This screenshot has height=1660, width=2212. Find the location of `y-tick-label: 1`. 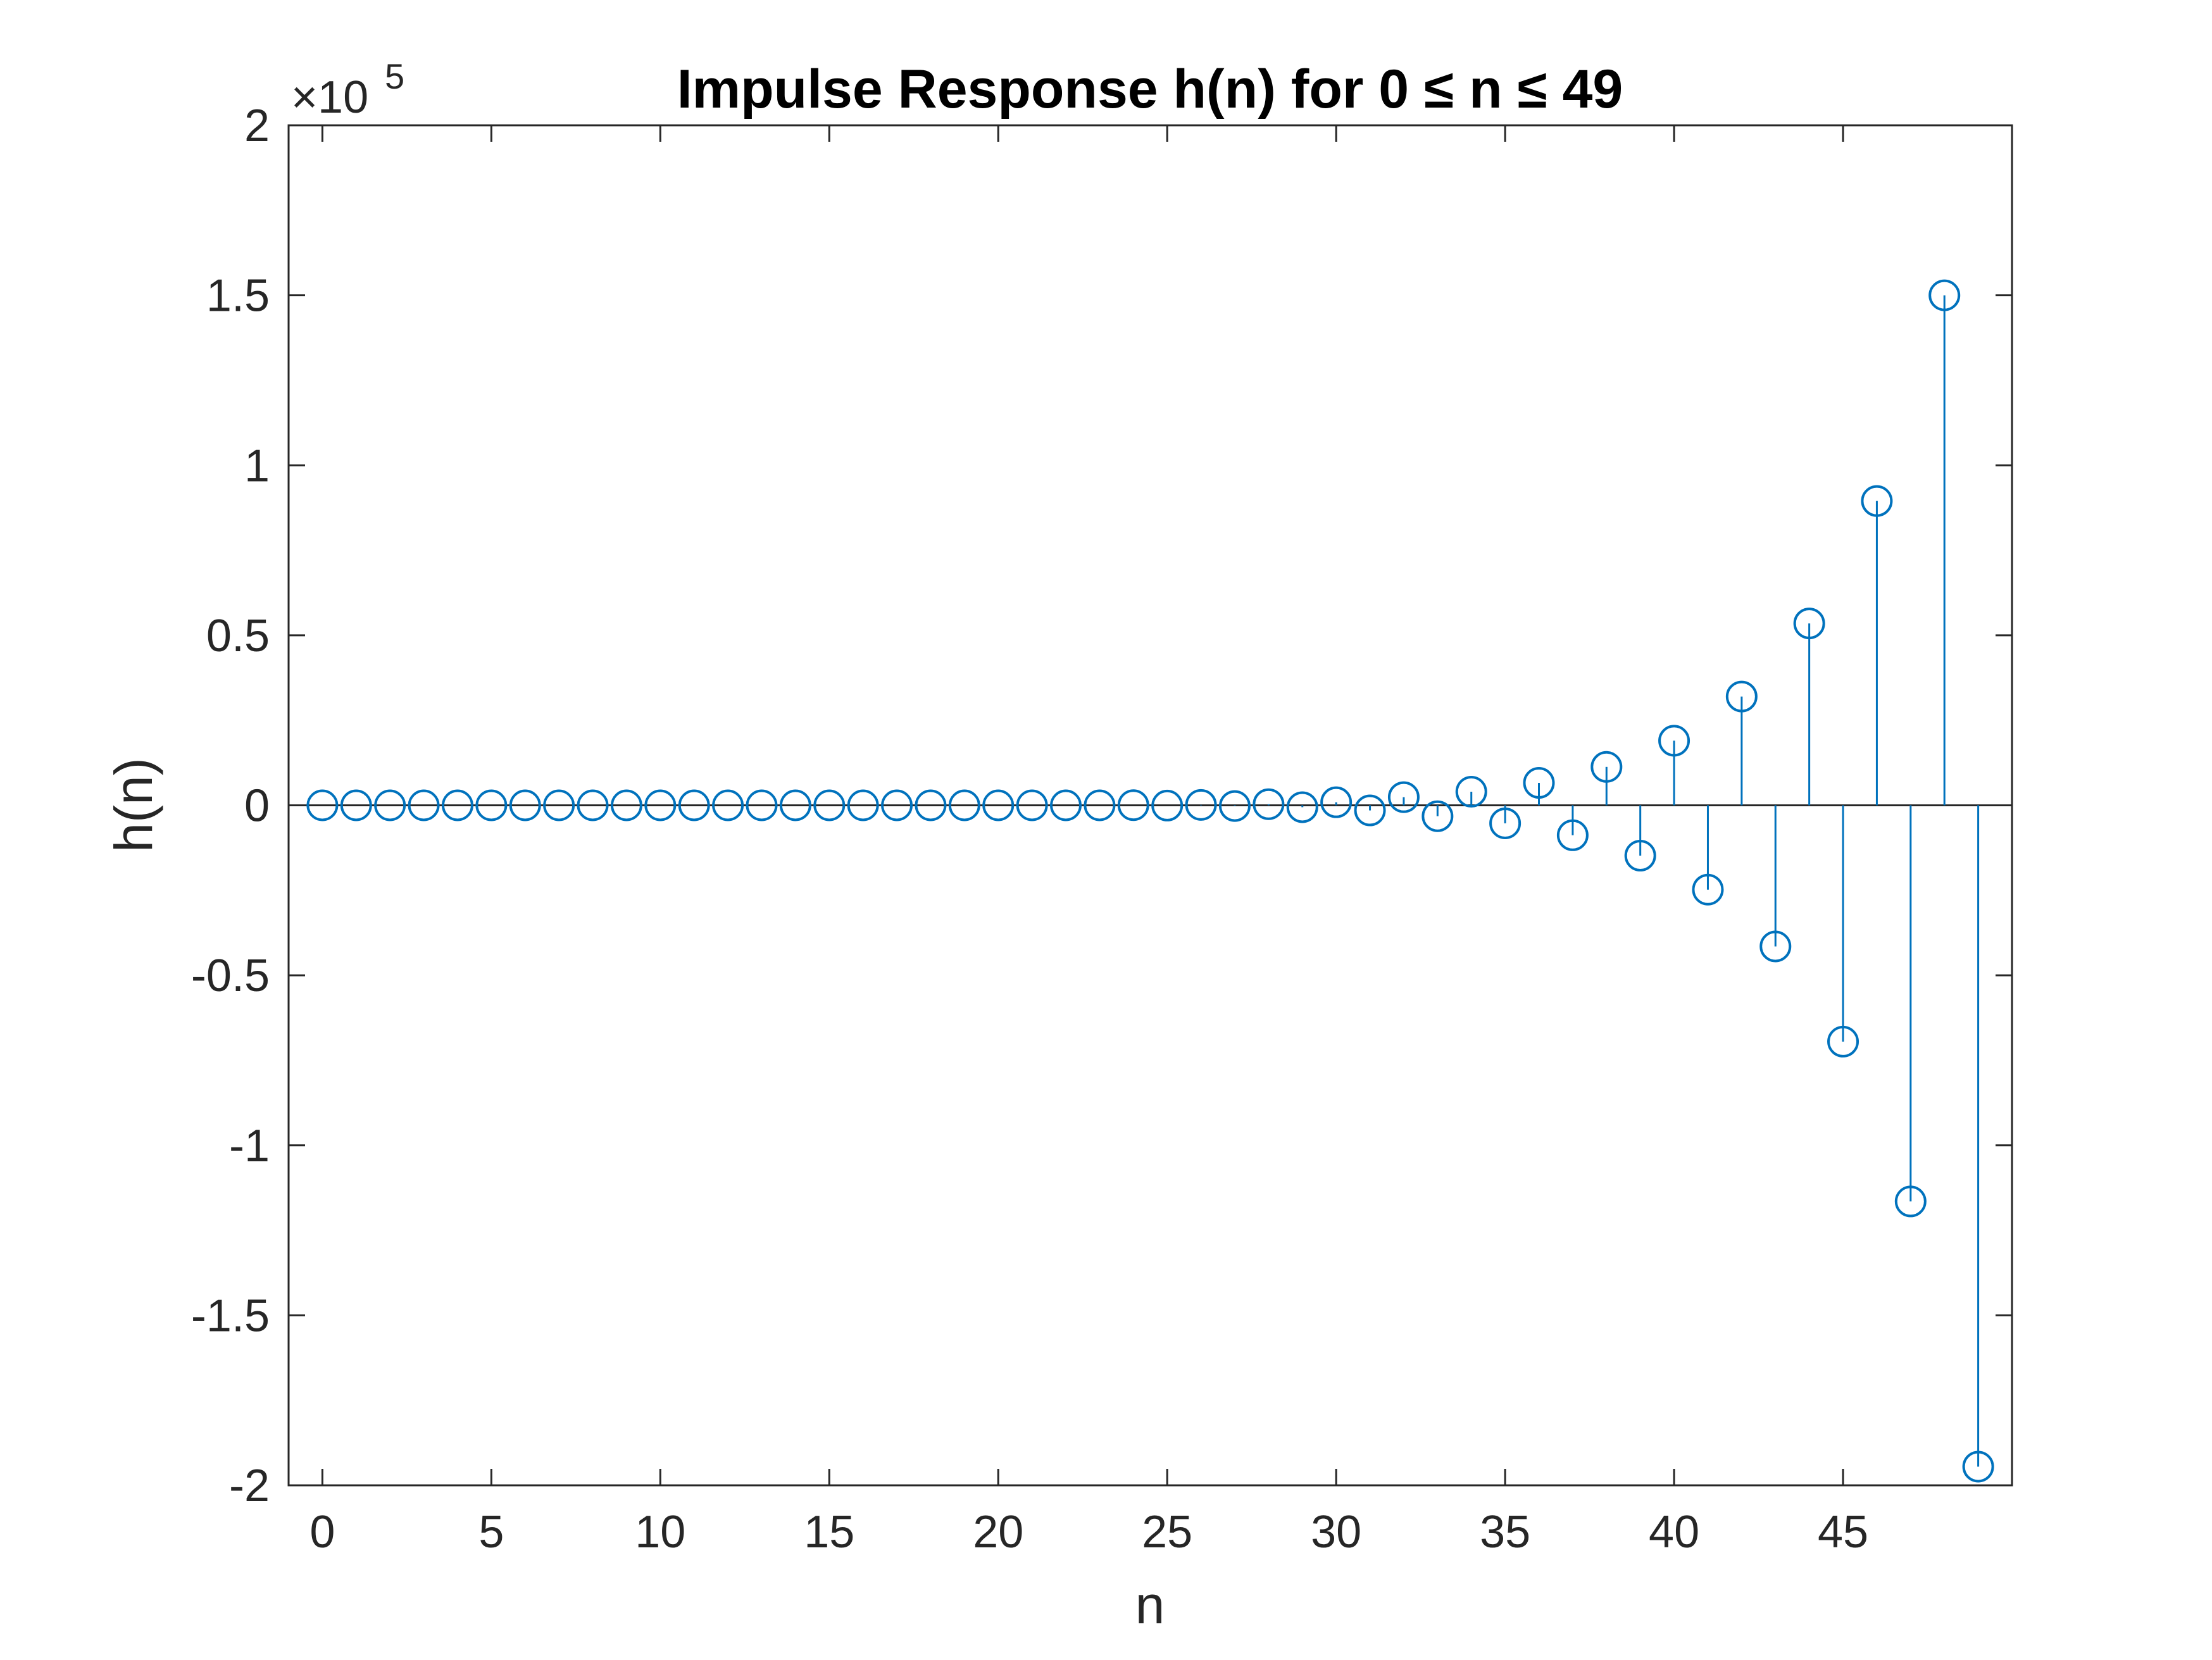

y-tick-label: 1 is located at coordinates (257, 465).